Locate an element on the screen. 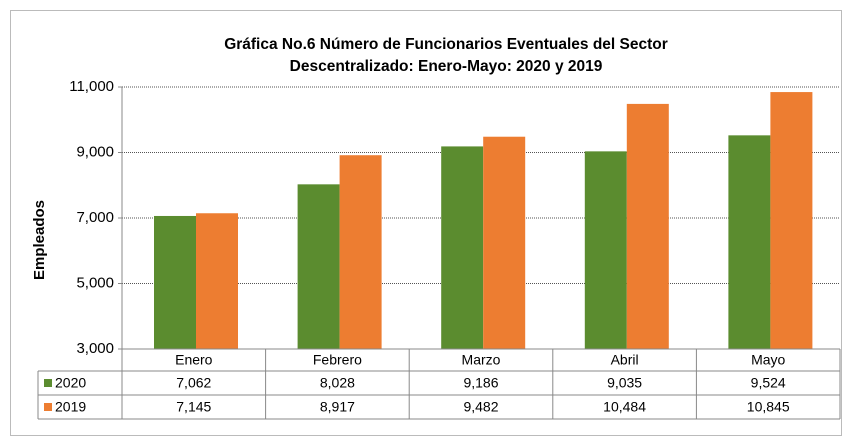 Image resolution: width=852 pixels, height=445 pixels. table-value: 9,035 is located at coordinates (624, 383).